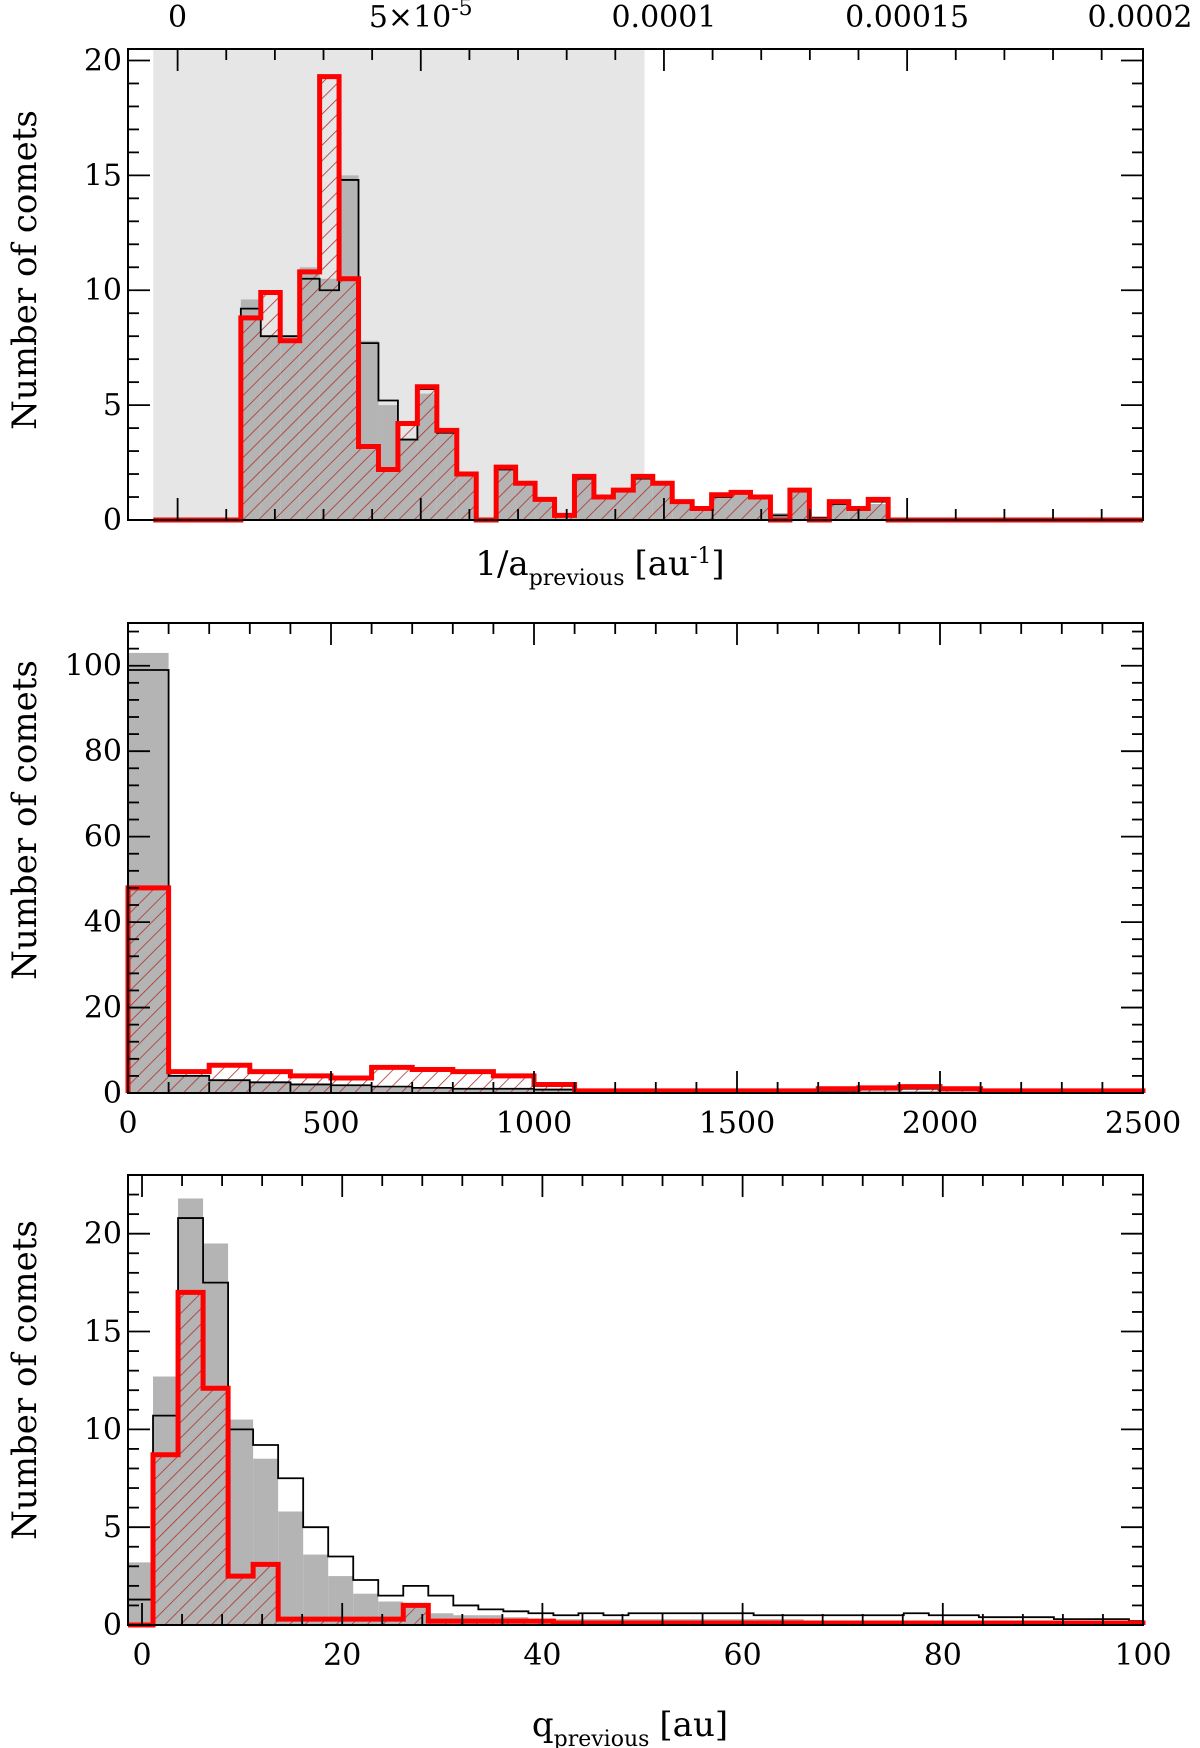  Describe the element at coordinates (534, 1123) in the screenshot. I see `x-tick-label: 1000` at that location.